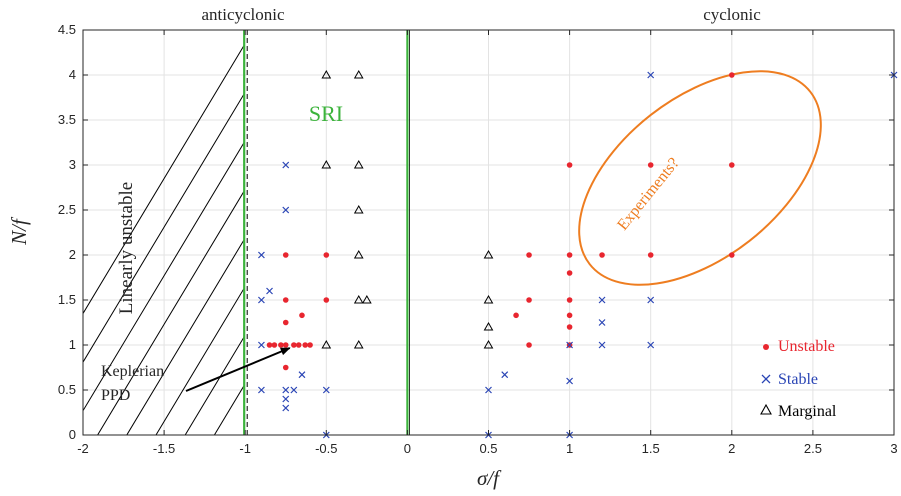 The image size is (901, 496). I want to click on linearly-unstable-annotation: Linearly unstable, so click(126, 248).